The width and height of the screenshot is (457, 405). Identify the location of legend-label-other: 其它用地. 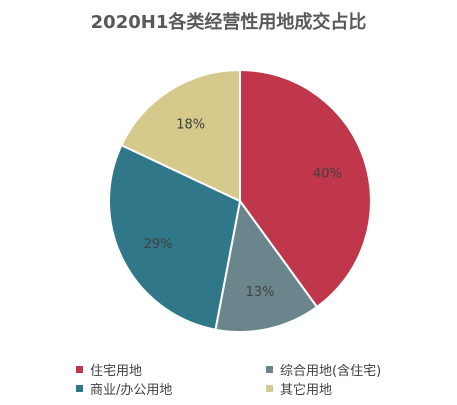
(306, 390).